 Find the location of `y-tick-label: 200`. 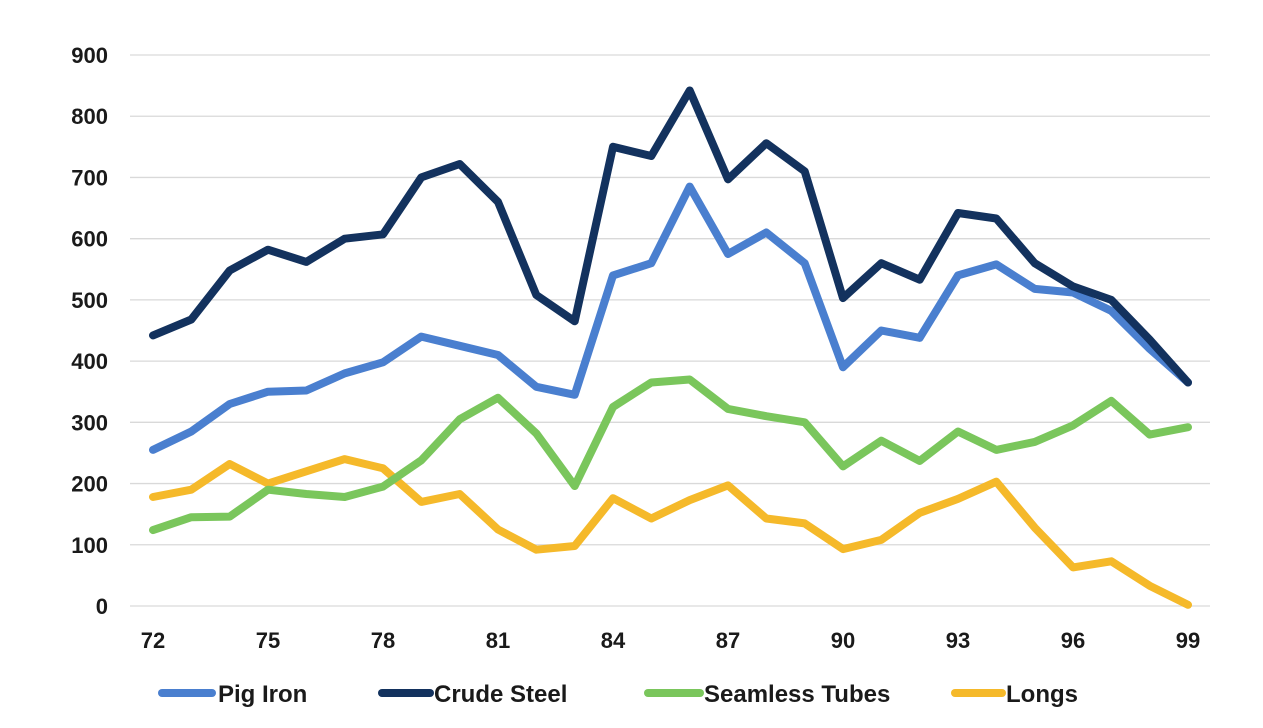

y-tick-label: 200 is located at coordinates (89, 484).